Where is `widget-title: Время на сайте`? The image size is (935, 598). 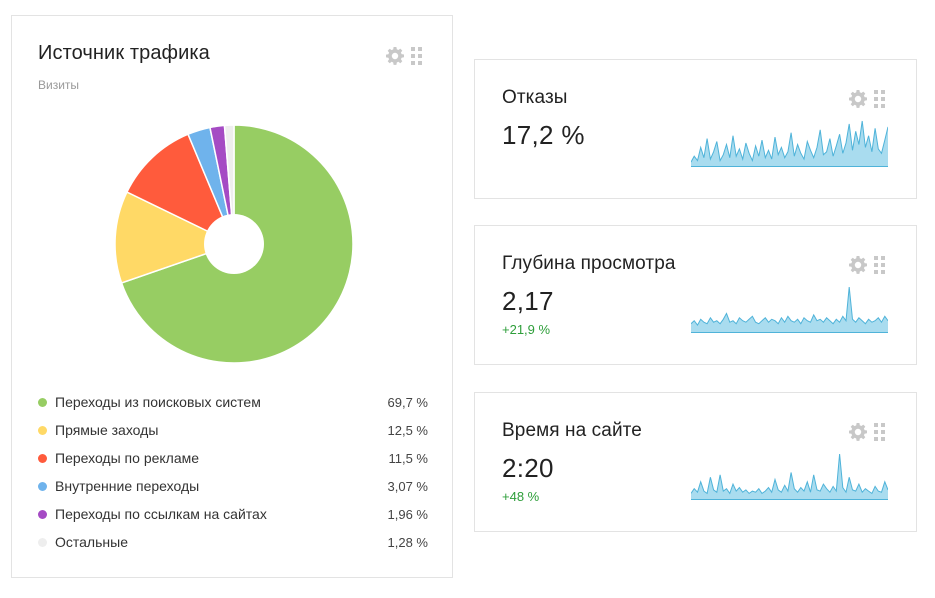
widget-title: Время на сайте is located at coordinates (572, 430).